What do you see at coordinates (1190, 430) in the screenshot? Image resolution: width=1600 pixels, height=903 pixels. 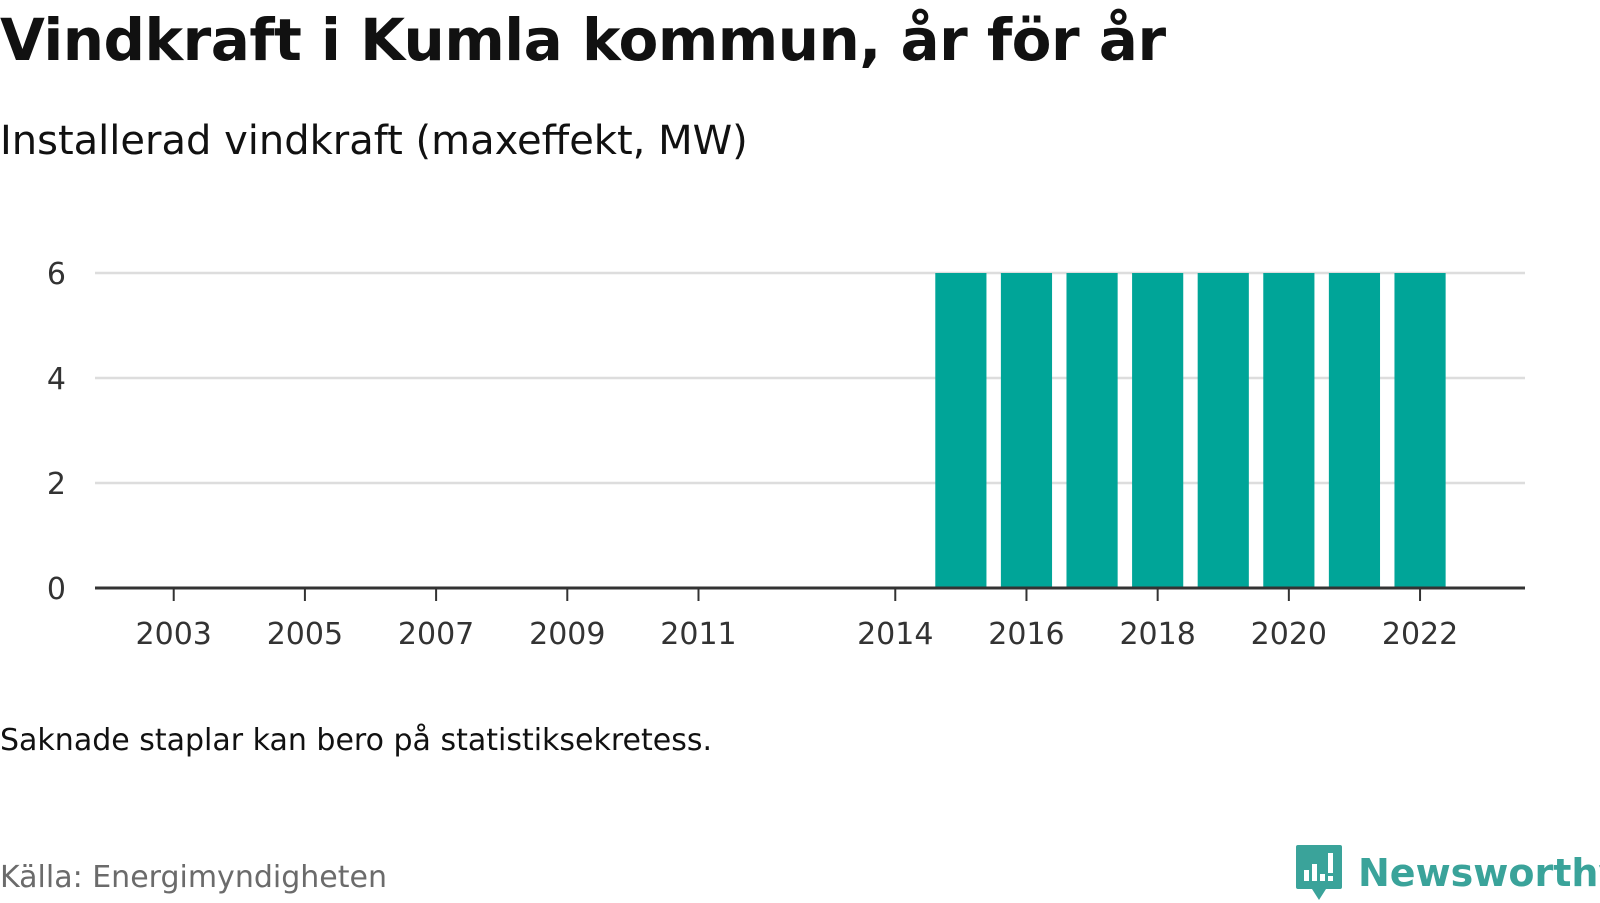 I see `bars` at bounding box center [1190, 430].